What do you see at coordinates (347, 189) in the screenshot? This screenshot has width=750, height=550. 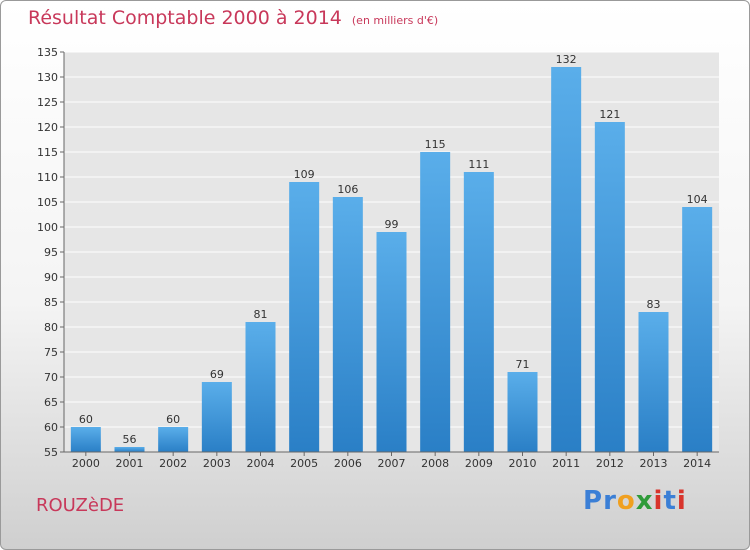 I see `value-label-2006: 106` at bounding box center [347, 189].